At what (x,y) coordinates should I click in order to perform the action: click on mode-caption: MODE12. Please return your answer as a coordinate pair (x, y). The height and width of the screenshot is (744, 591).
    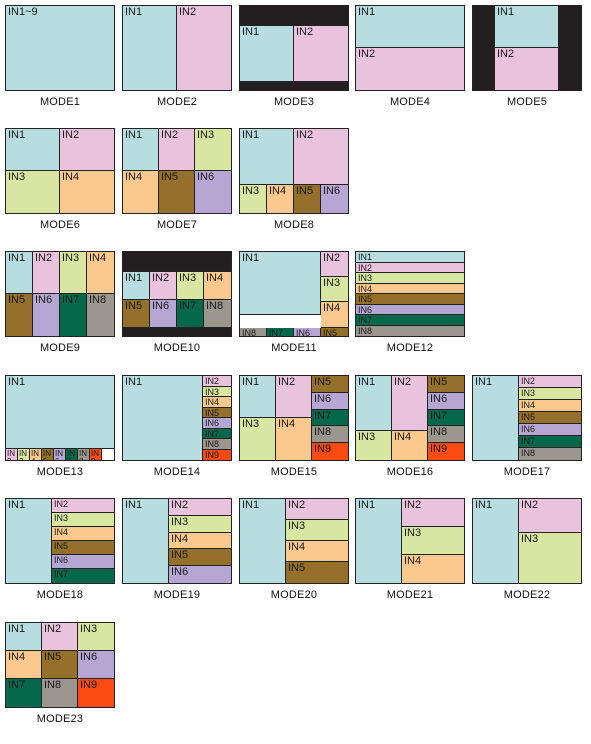
    Looking at the image, I should click on (410, 348).